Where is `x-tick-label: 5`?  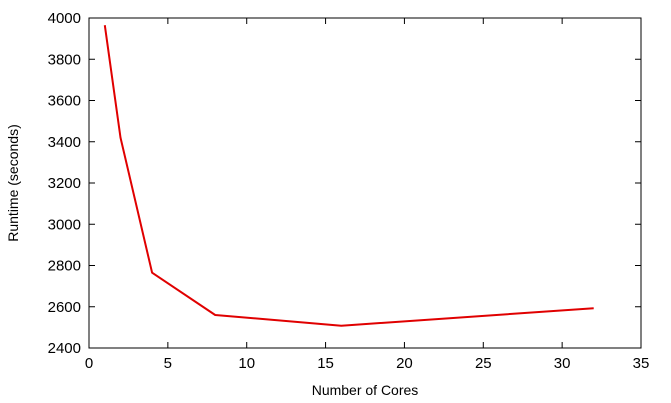 x-tick-label: 5 is located at coordinates (168, 363).